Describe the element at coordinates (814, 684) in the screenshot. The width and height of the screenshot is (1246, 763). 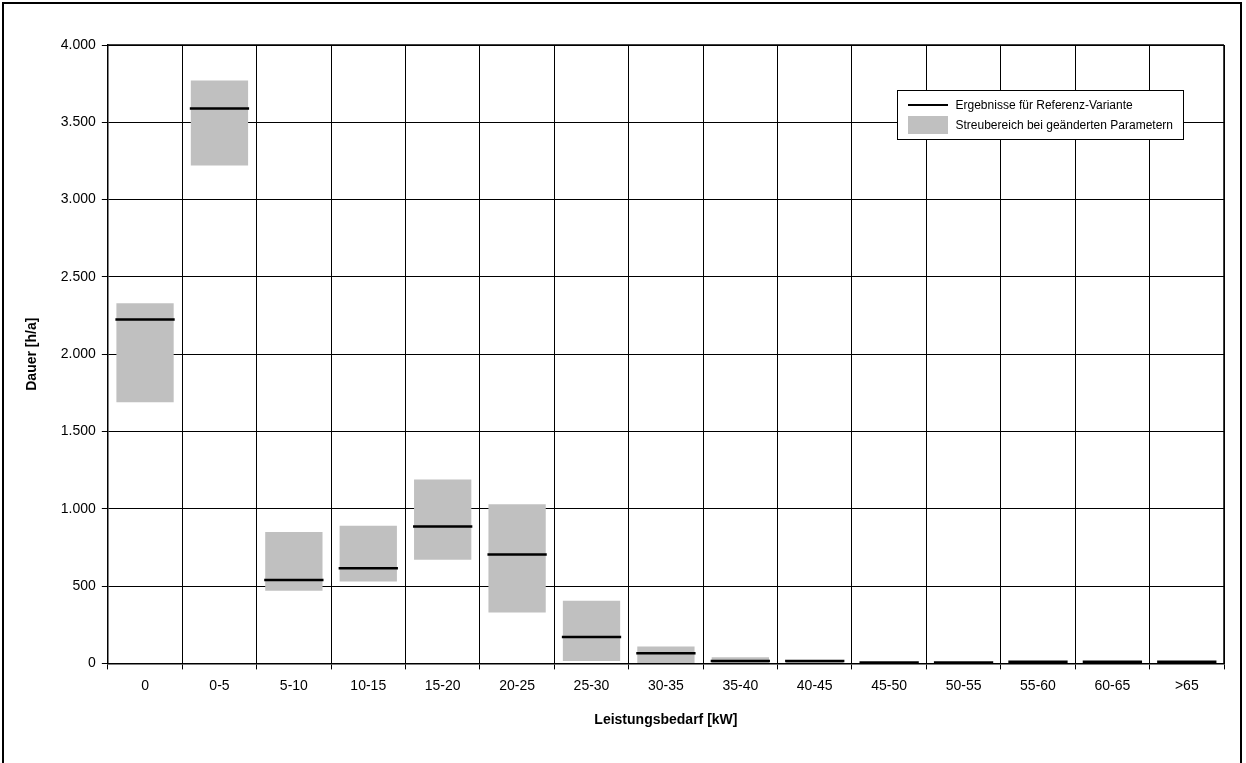
I see `x-tick-label: 40-45` at that location.